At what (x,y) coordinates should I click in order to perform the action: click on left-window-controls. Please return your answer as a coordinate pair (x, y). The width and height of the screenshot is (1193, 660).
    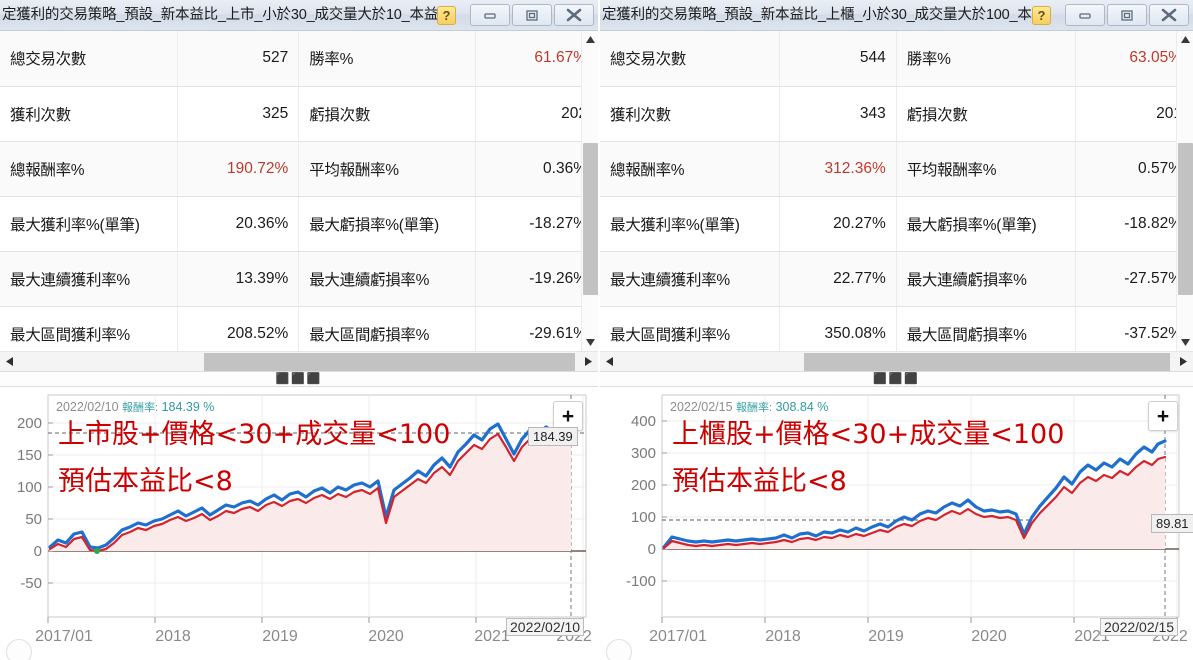
    Looking at the image, I should click on (532, 15).